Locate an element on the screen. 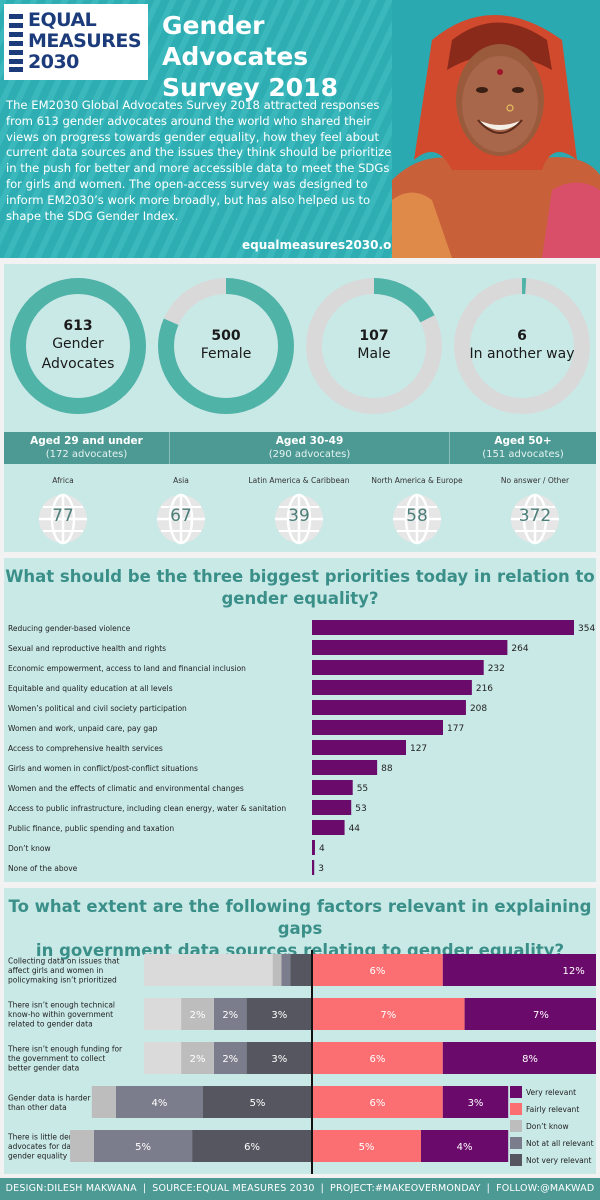 The height and width of the screenshot is (1200, 600). age-group-count: (172 advocates) is located at coordinates (86, 454).